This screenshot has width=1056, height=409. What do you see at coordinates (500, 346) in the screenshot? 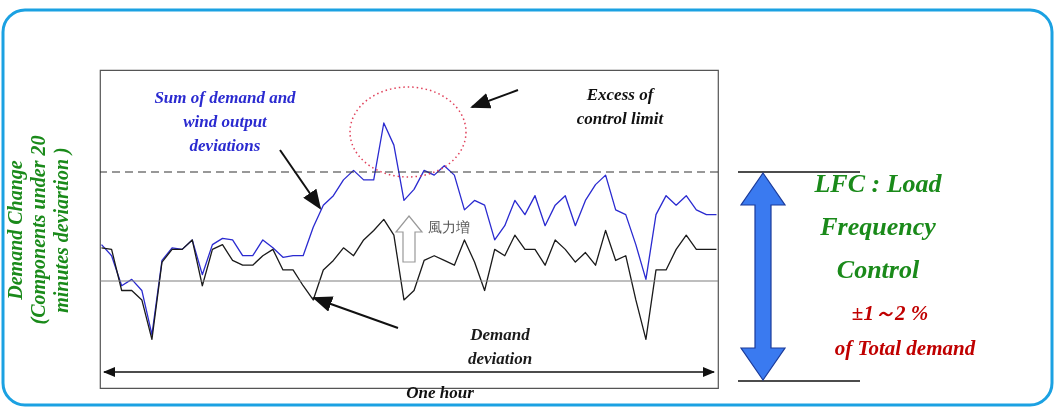
I see `text: Demand deviation` at bounding box center [500, 346].